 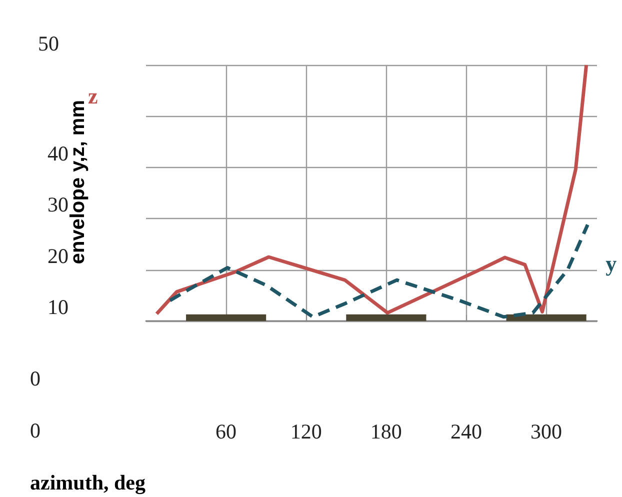 What do you see at coordinates (546, 432) in the screenshot?
I see `x-tick-label: 300` at bounding box center [546, 432].